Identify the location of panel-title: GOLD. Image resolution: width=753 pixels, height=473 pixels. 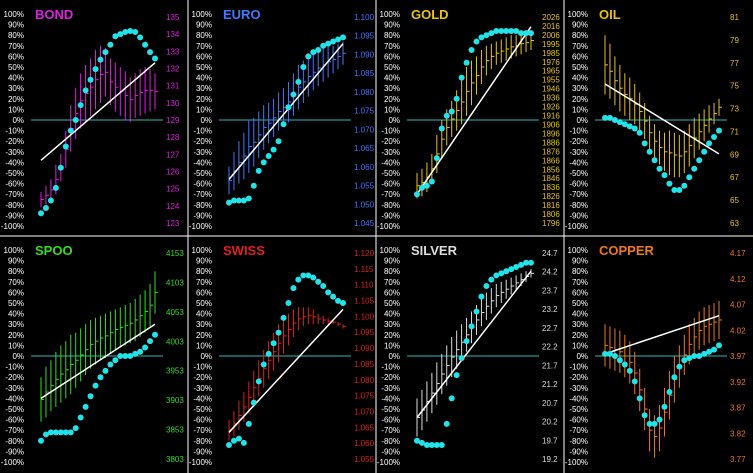
(430, 14).